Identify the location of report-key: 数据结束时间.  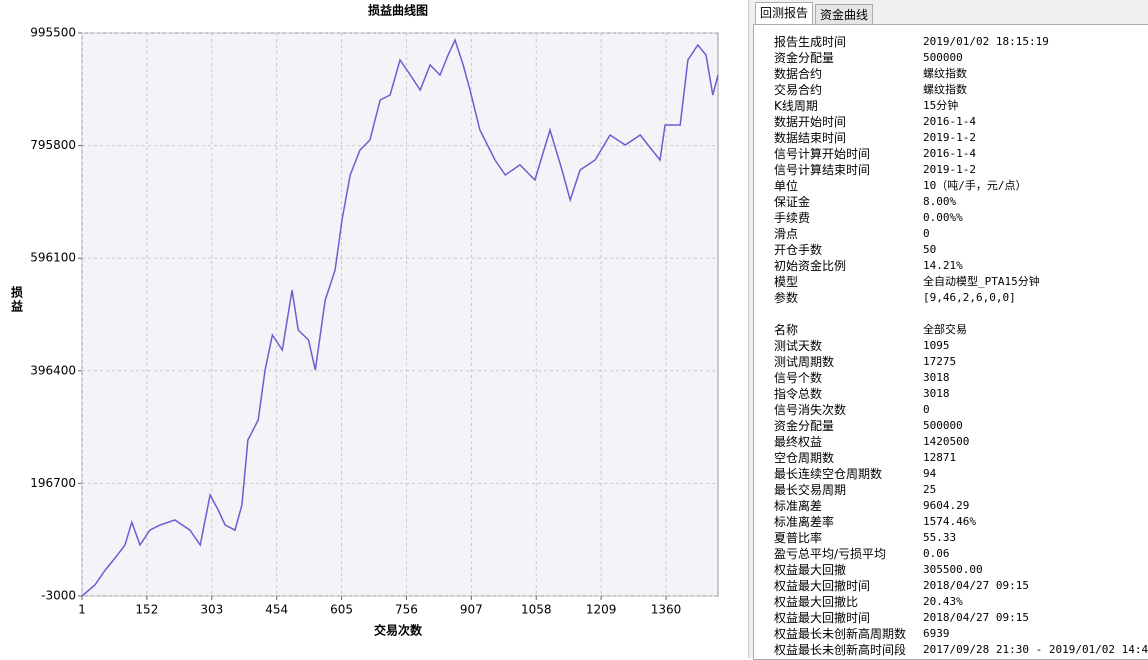
(810, 138).